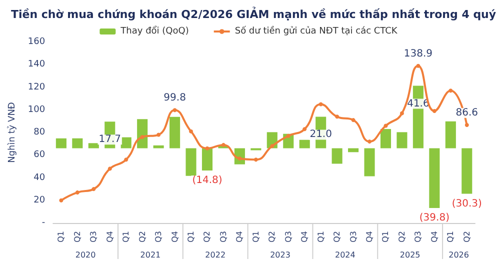 Image resolution: width=497 pixels, height=261 pixels. Describe the element at coordinates (40, 200) in the screenshot. I see `y-tick-label: 20` at that location.